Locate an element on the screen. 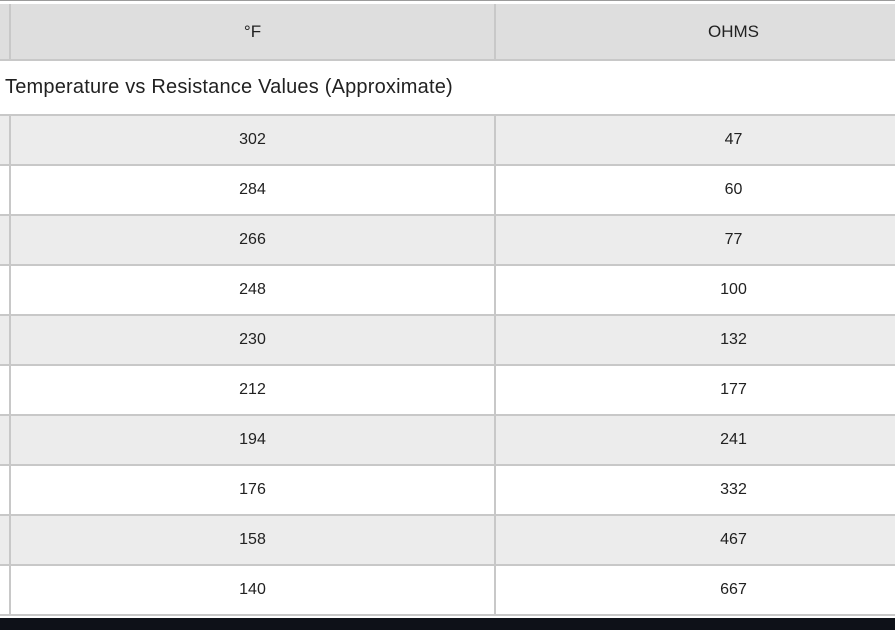  cell-fahrenheit: 230 is located at coordinates (253, 340).